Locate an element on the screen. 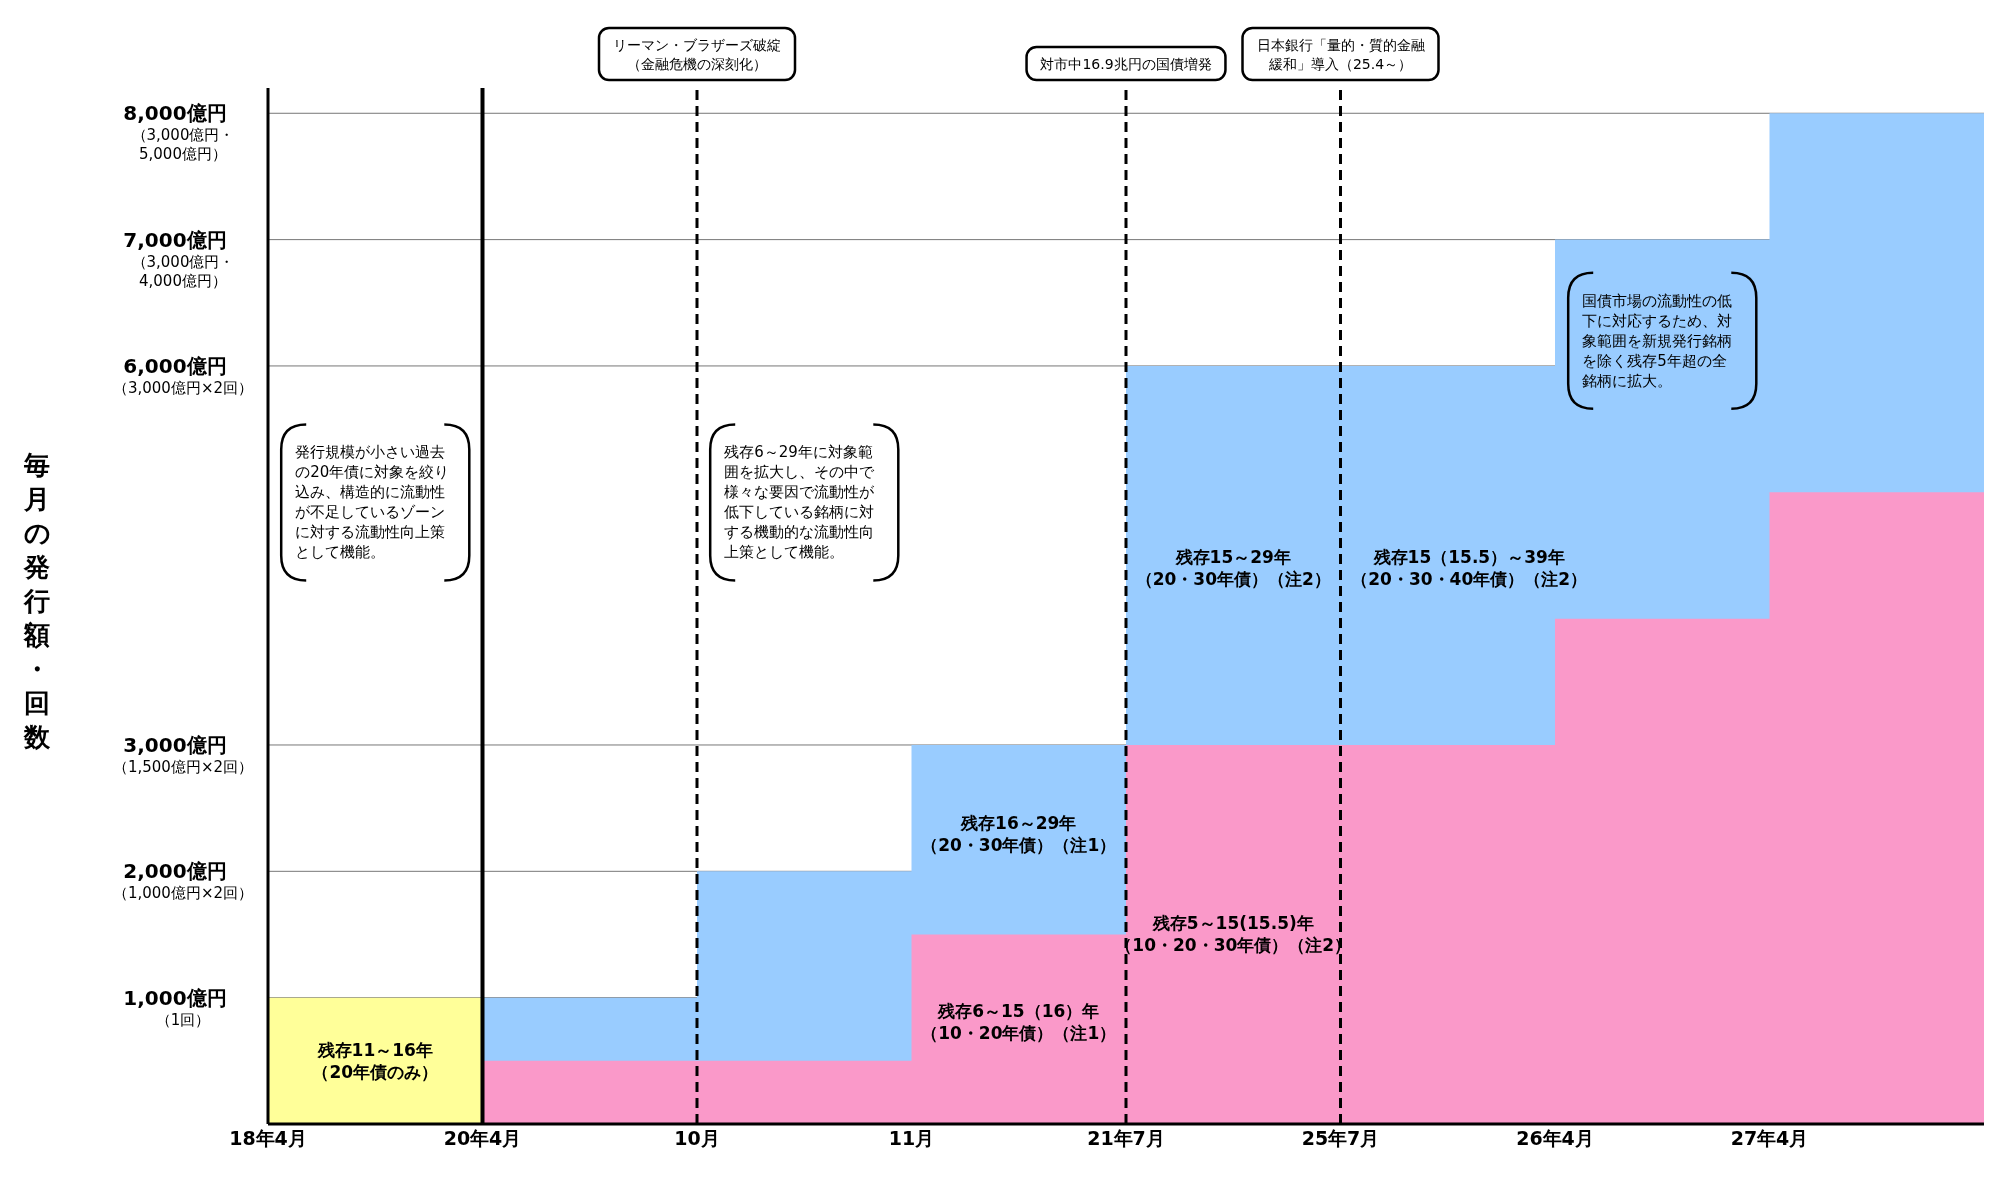 The width and height of the screenshot is (2002, 1192). text: （3,000億円×2回） is located at coordinates (183, 387).